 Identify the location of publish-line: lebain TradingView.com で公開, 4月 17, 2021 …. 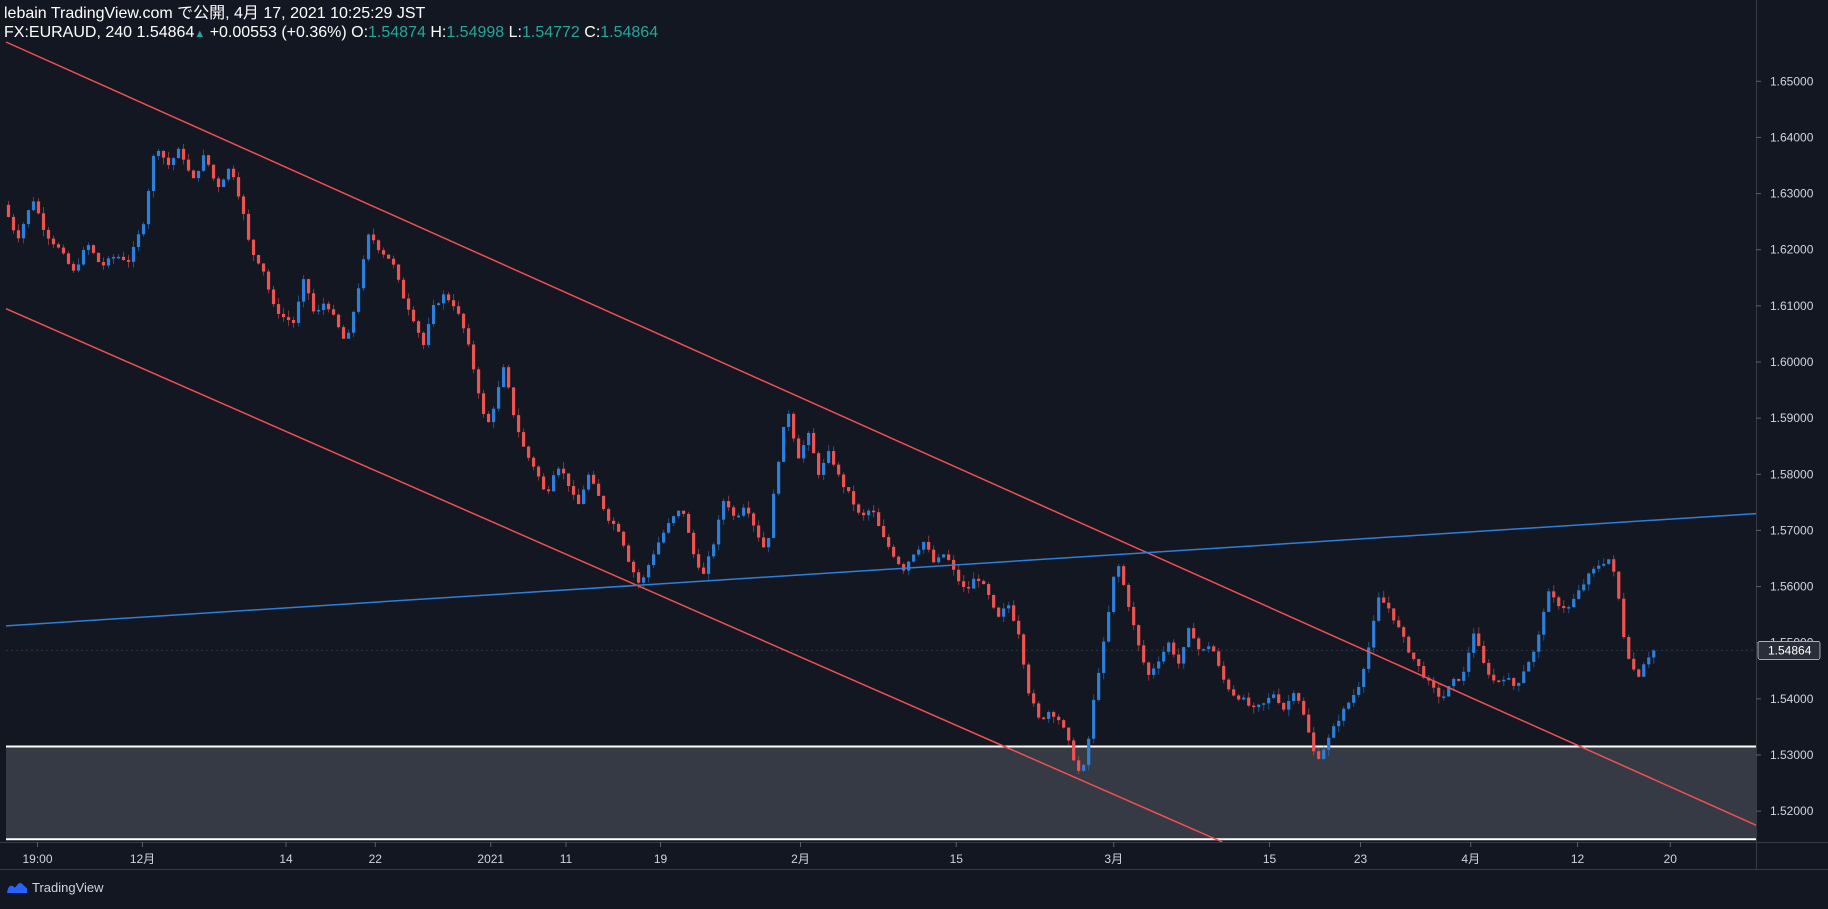
(215, 13).